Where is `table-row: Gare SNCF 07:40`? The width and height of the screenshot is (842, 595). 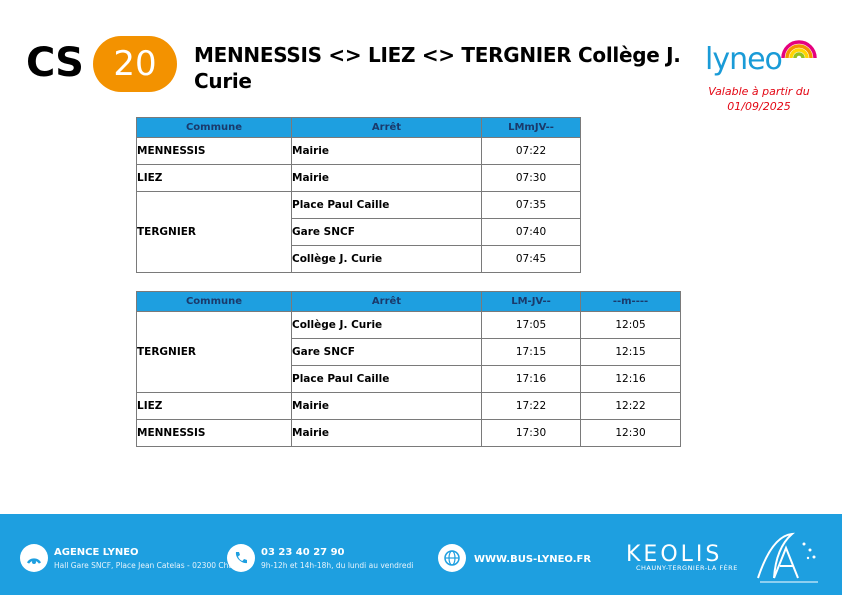
table-row: Gare SNCF 07:40 is located at coordinates (359, 232).